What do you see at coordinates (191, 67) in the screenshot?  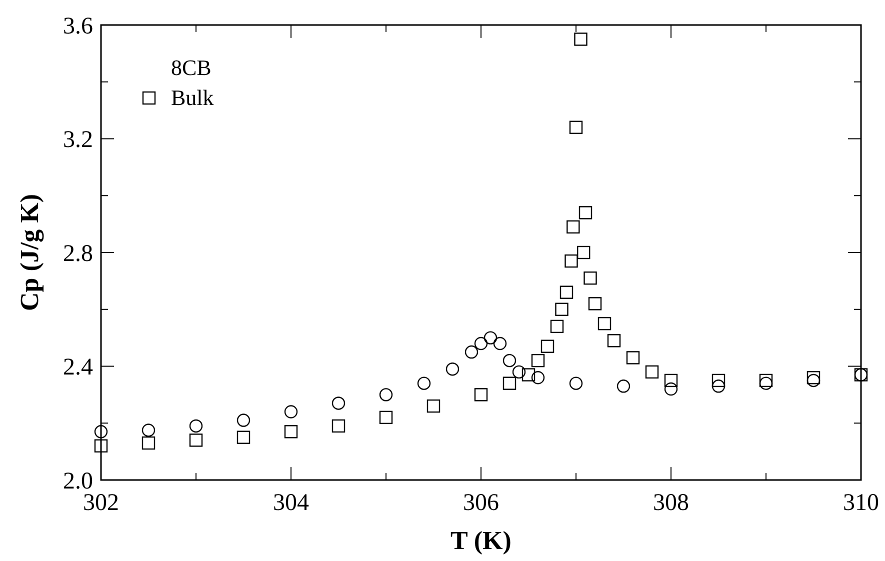 I see `legend-title: 8CB` at bounding box center [191, 67].